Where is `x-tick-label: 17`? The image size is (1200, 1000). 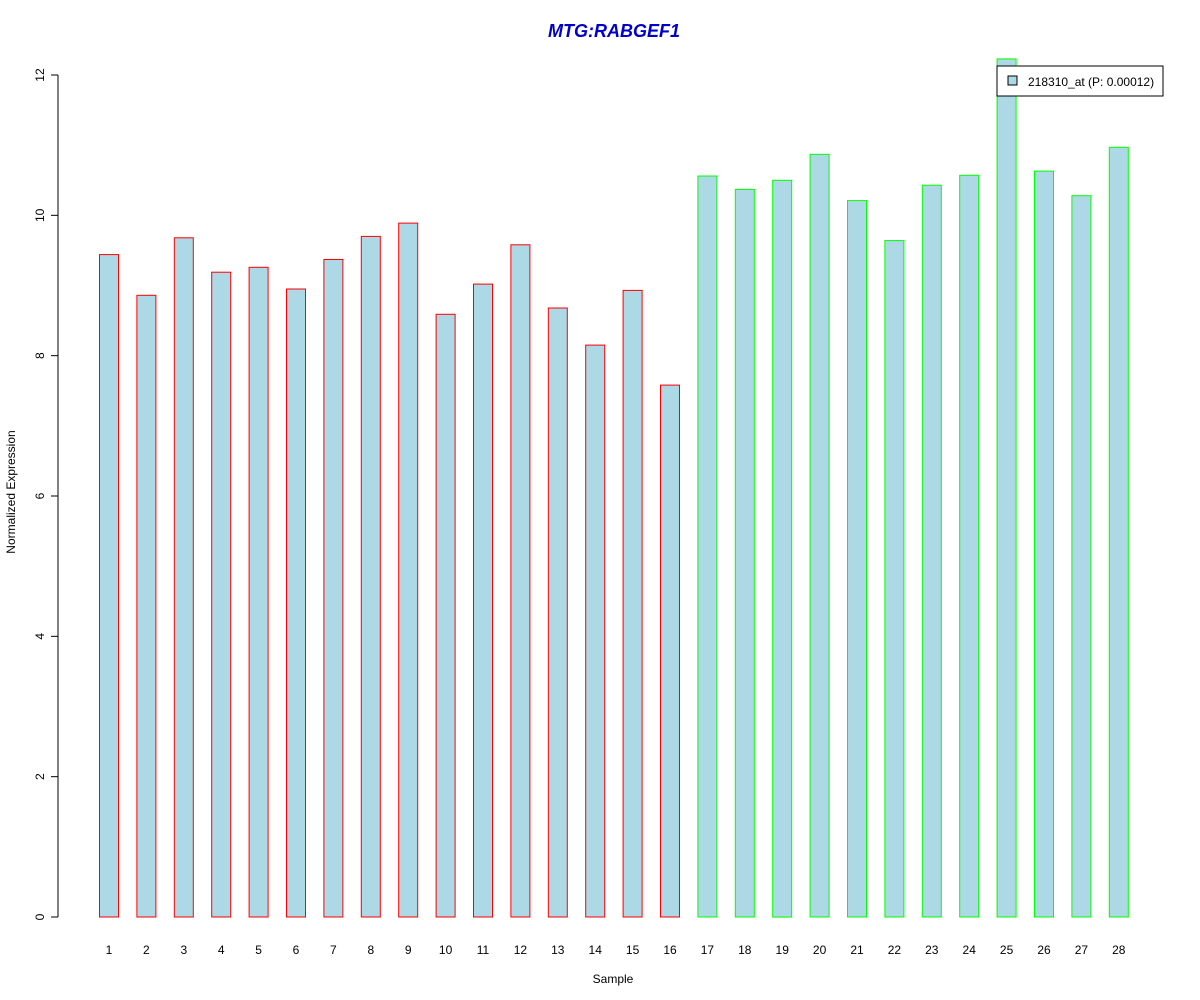 x-tick-label: 17 is located at coordinates (708, 950).